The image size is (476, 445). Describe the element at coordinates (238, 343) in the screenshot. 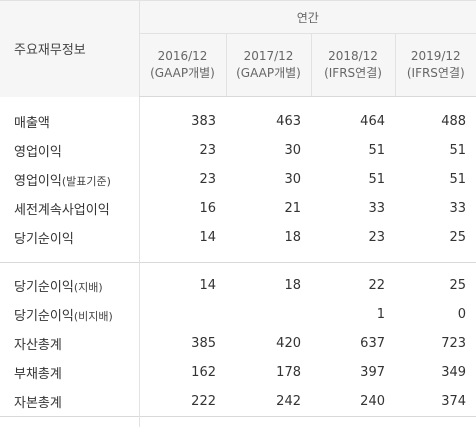

I see `table-row: 자산총계 385 420 637 723` at that location.